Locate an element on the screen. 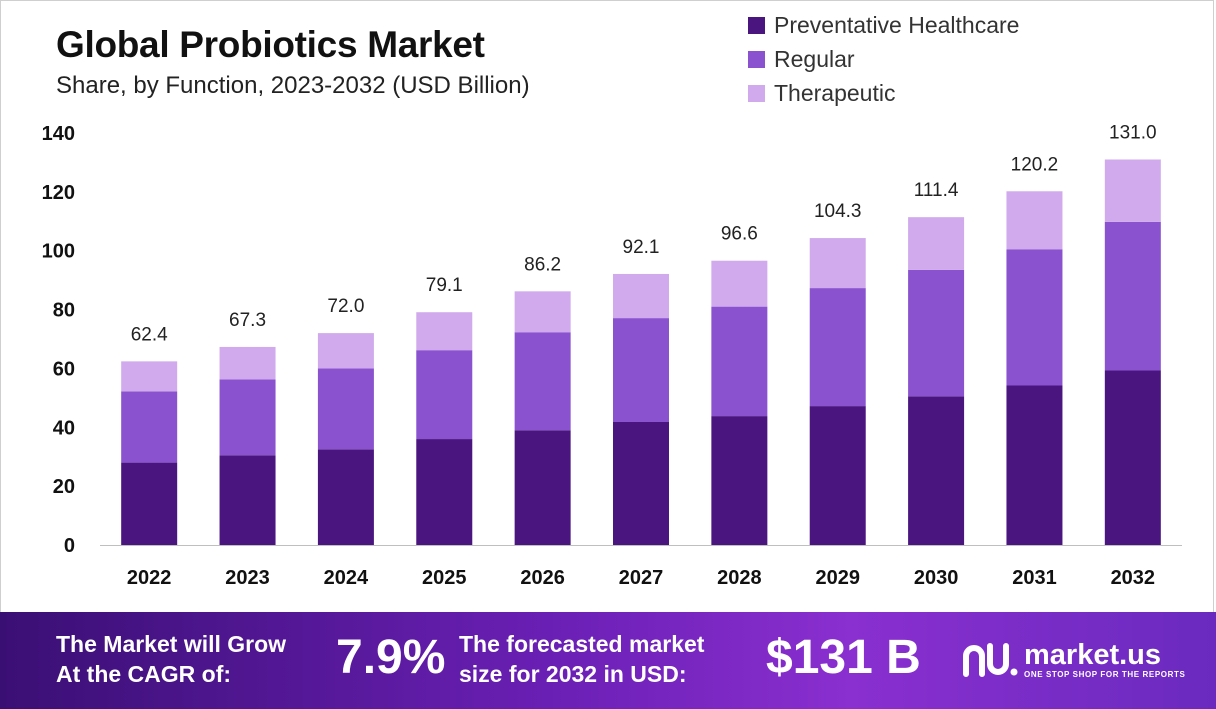  legend-label-regular: Regular is located at coordinates (814, 58).